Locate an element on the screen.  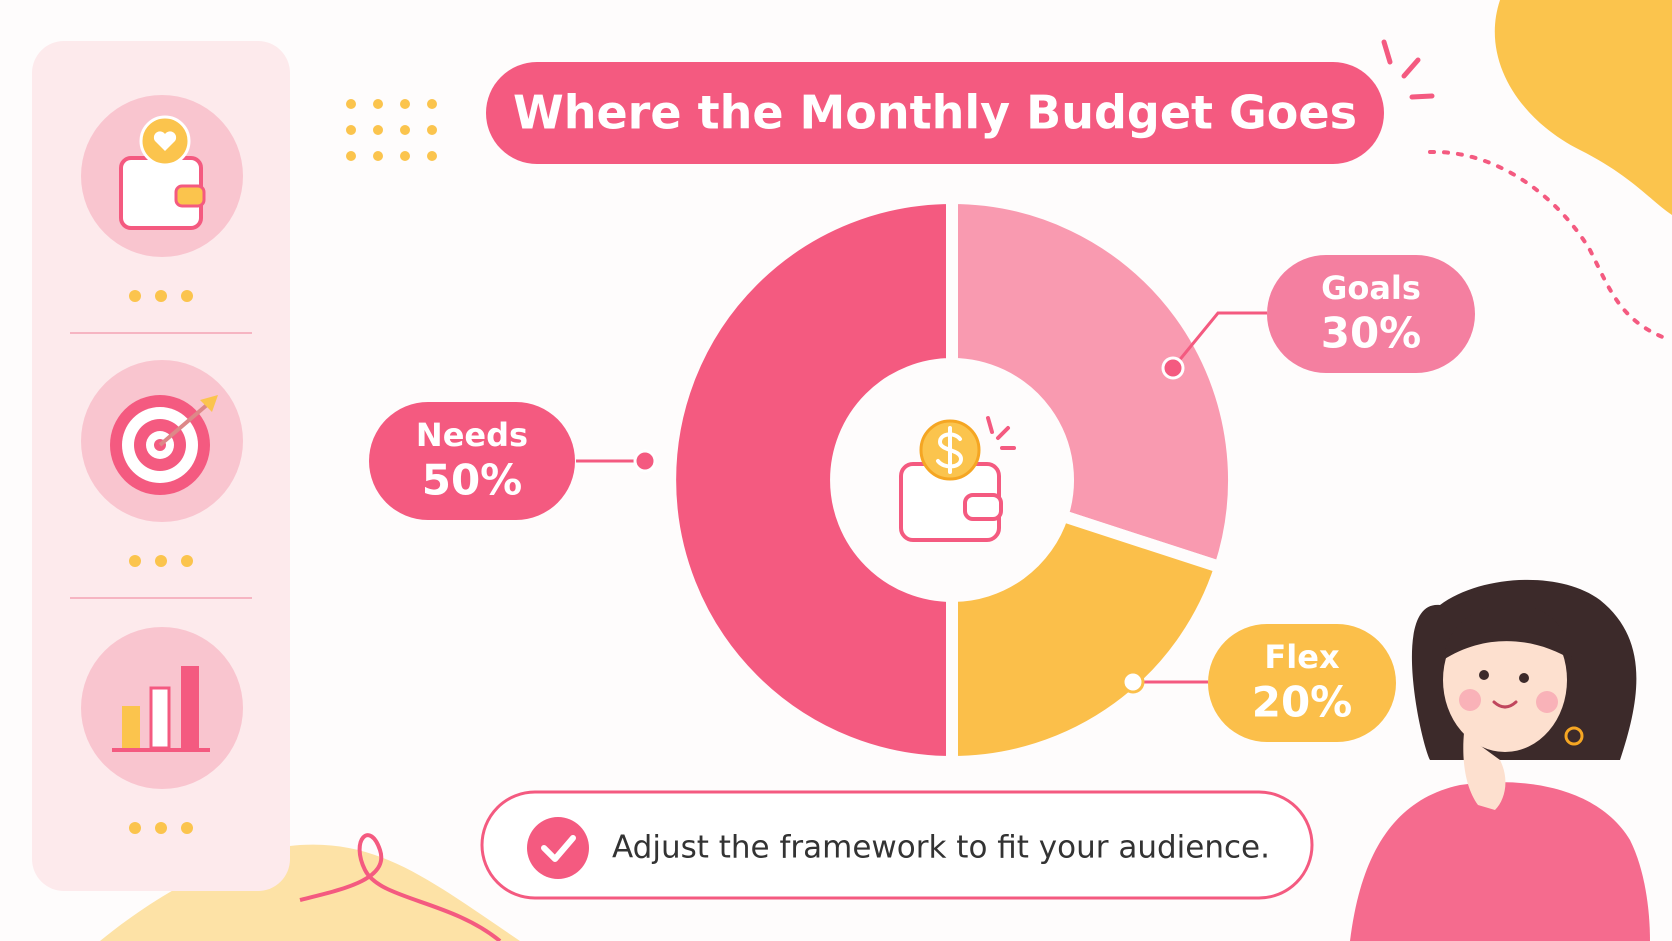
chart-title: Where the Monthly Budget Goes is located at coordinates (935, 113).